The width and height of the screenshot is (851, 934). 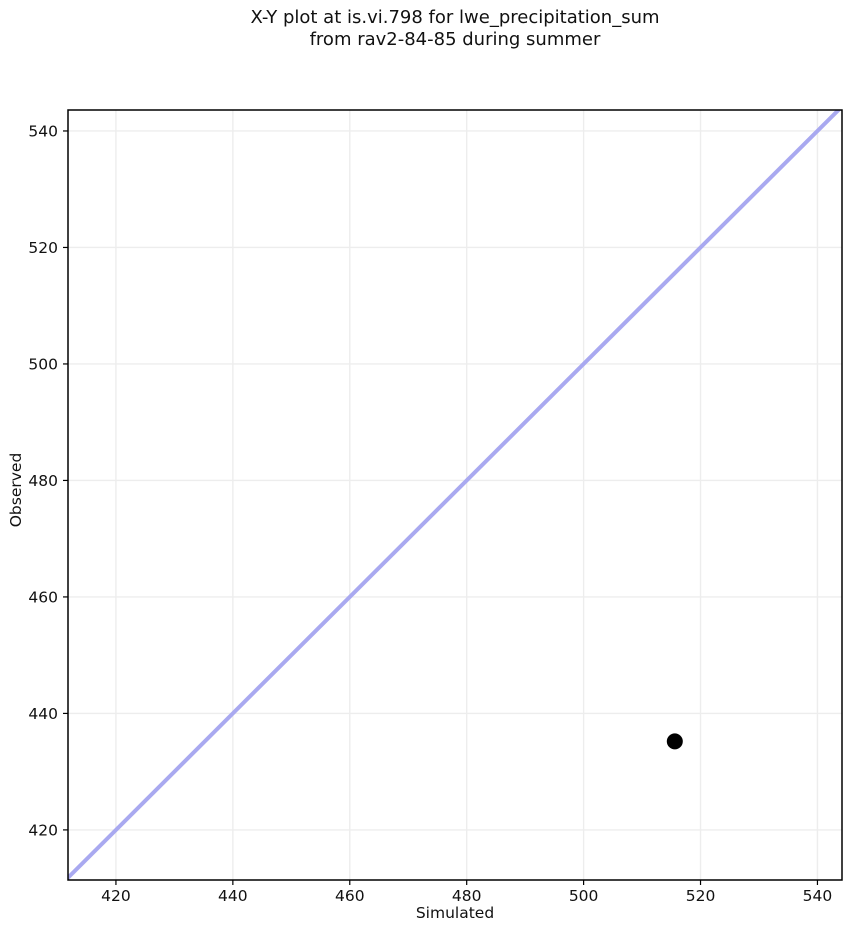 I want to click on y-tick-label: 420, so click(x=43, y=830).